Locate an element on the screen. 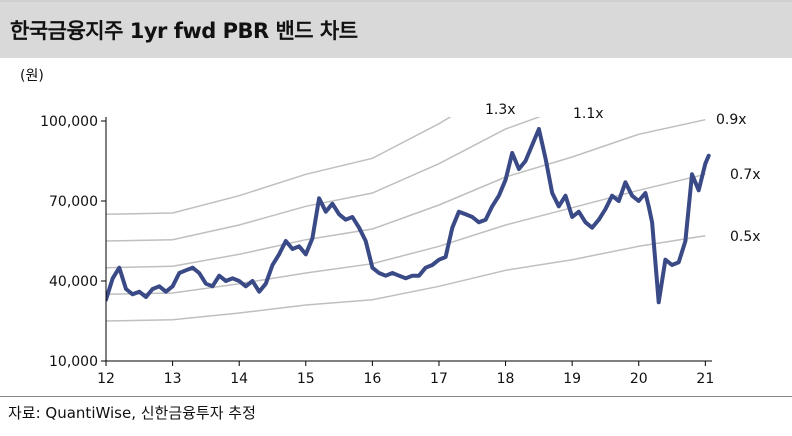 Image resolution: width=792 pixels, height=436 pixels. band-label-1-1x: 1.1x is located at coordinates (588, 114).